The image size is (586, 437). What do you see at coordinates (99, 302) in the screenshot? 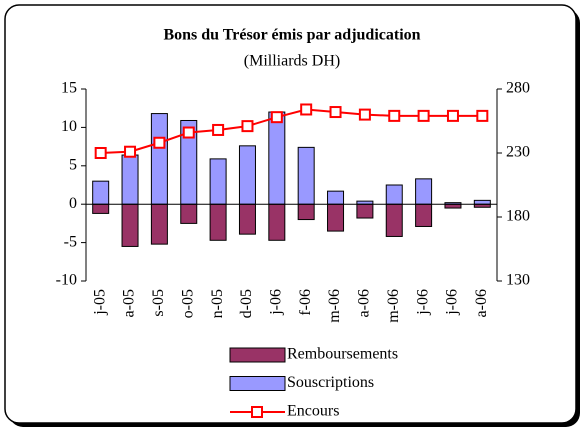
I see `x-tick-label: j-05` at bounding box center [99, 302].